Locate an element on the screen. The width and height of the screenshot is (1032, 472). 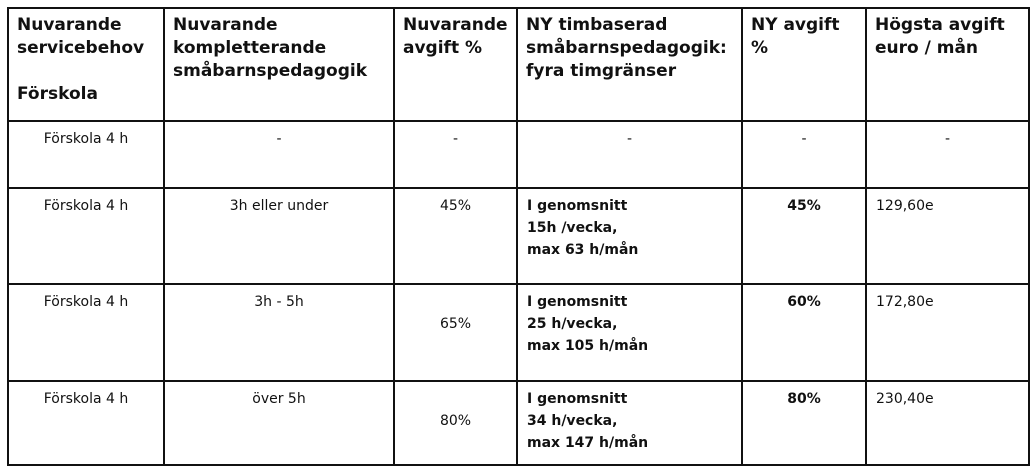
cell-new-fee: 45% is located at coordinates (804, 236).